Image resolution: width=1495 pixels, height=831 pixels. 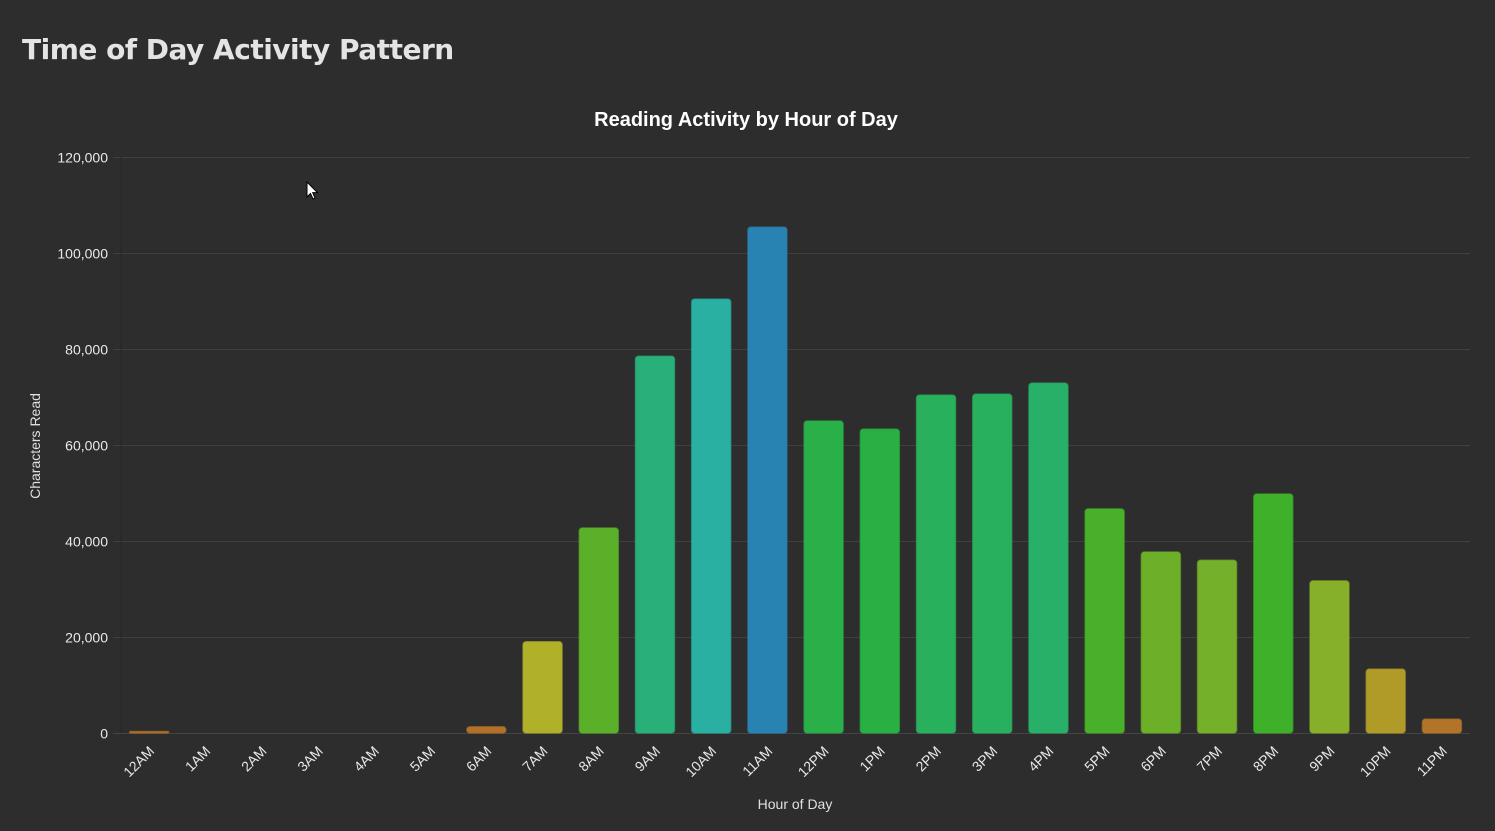 I want to click on x-tick-label: 10AM, so click(x=700, y=761).